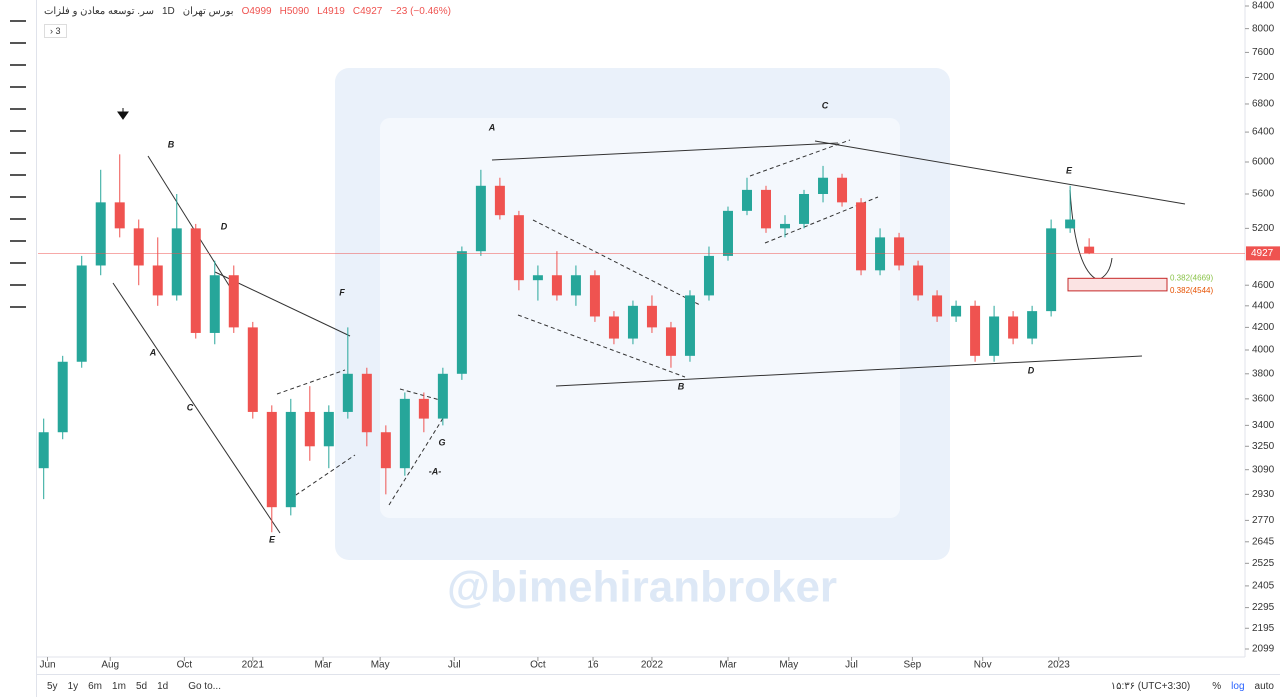 The width and height of the screenshot is (1280, 698). I want to click on clock: ۱۵:۳۶ (UTC+3:30), so click(1150, 686).